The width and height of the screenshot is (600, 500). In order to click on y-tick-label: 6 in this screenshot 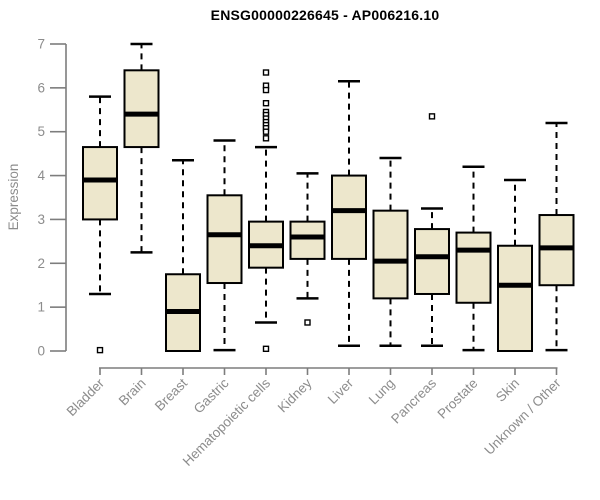, I will do `click(41, 87)`.